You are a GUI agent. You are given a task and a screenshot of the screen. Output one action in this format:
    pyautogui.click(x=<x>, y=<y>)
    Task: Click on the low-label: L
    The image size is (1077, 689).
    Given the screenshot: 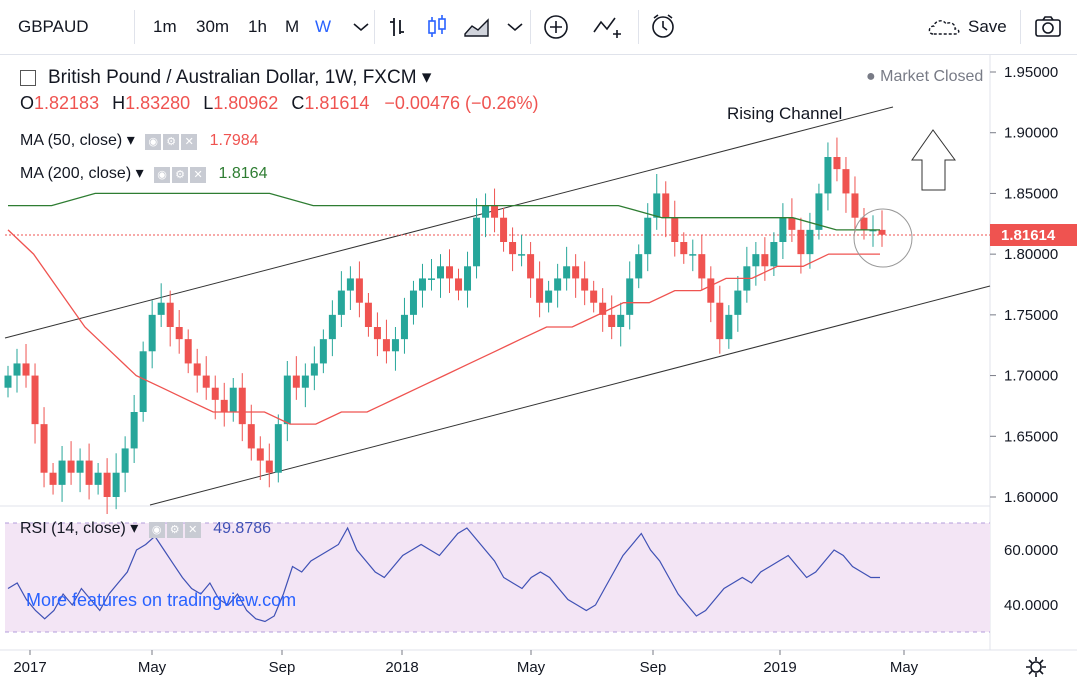 What is the action you would take?
    pyautogui.click(x=208, y=103)
    